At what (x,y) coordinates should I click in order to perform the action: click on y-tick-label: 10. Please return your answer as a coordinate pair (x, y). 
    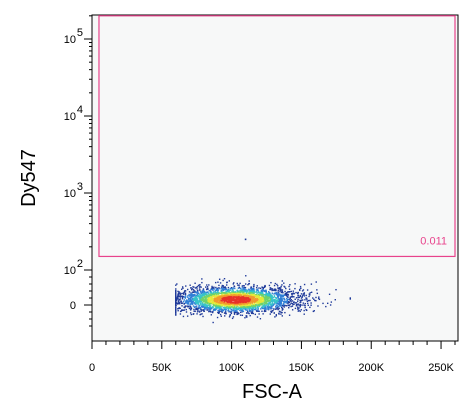
    Looking at the image, I should click on (70, 194).